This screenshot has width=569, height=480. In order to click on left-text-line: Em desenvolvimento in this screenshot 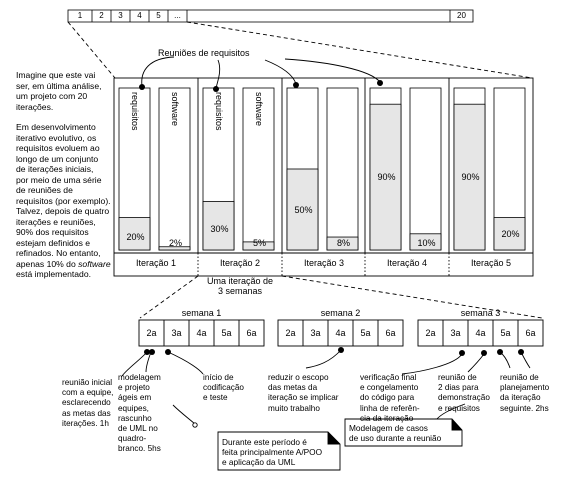, I will do `click(56, 127)`.